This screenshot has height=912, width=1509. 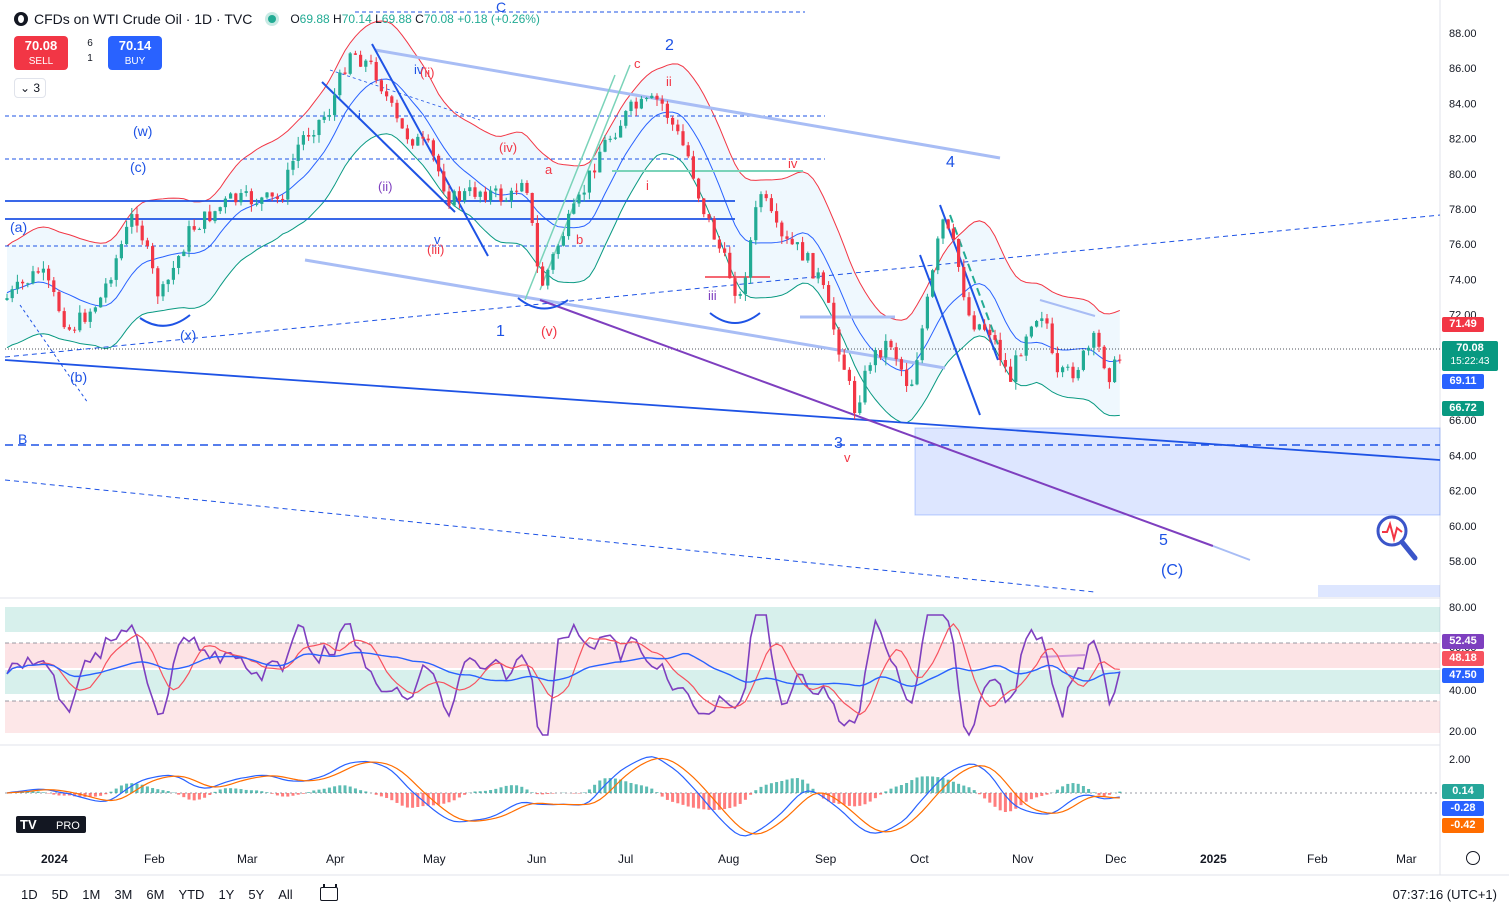 I want to click on timeframe-6m: 6M, so click(x=155, y=894).